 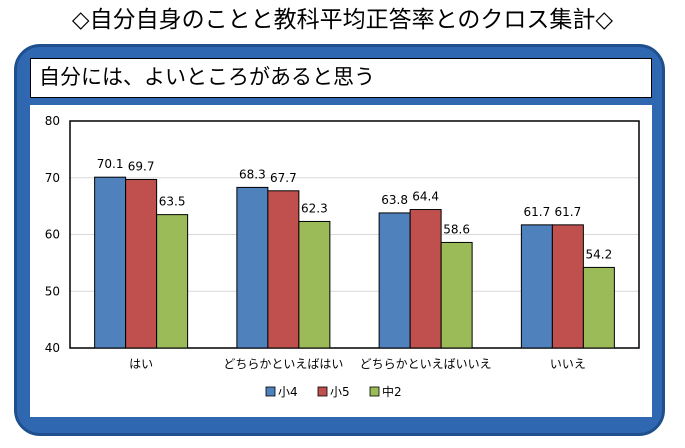 I want to click on data-label: 64.4, so click(x=425, y=197).